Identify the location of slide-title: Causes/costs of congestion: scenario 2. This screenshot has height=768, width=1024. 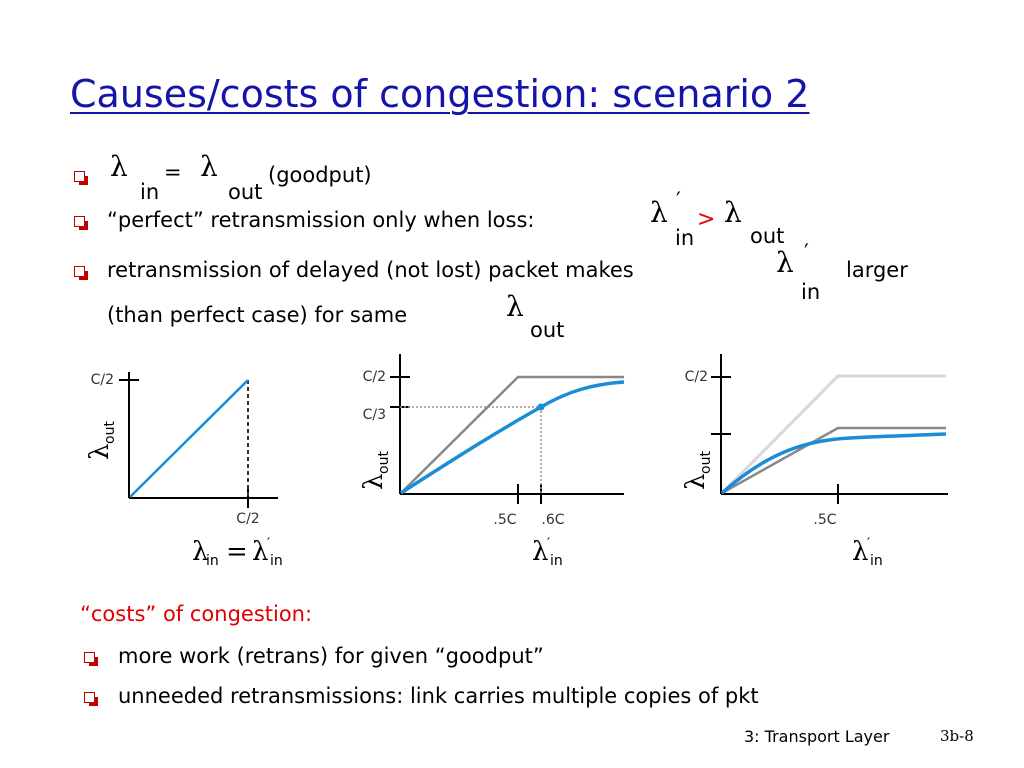
(440, 94).